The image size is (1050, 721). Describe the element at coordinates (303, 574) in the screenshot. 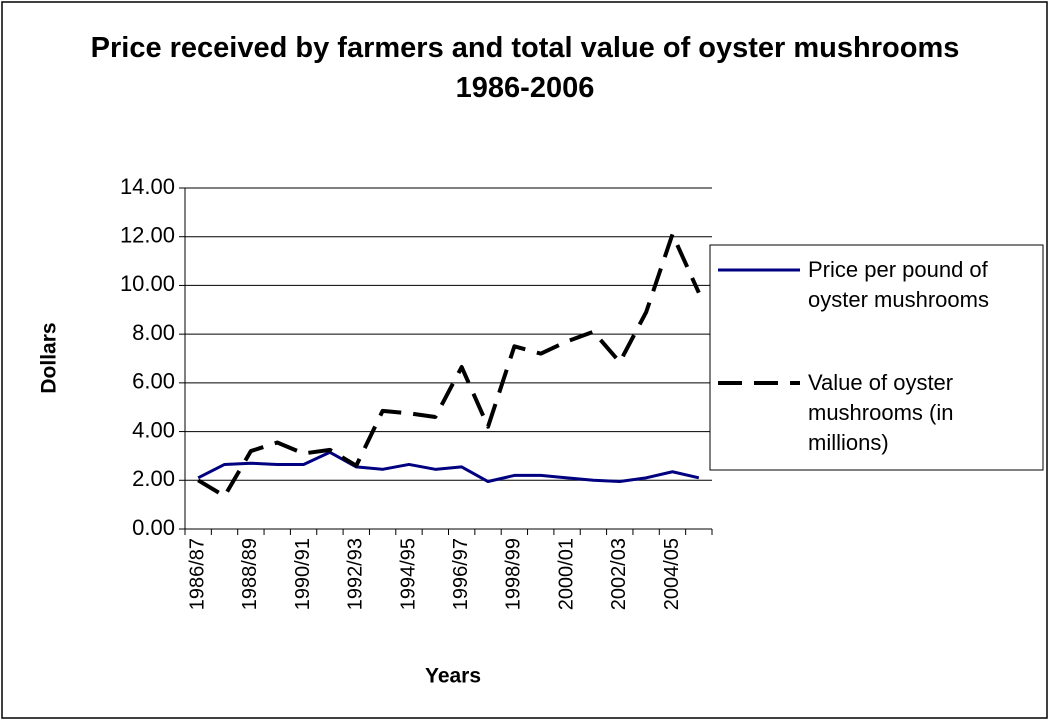

I see `x-tick-label: 1990/91` at that location.